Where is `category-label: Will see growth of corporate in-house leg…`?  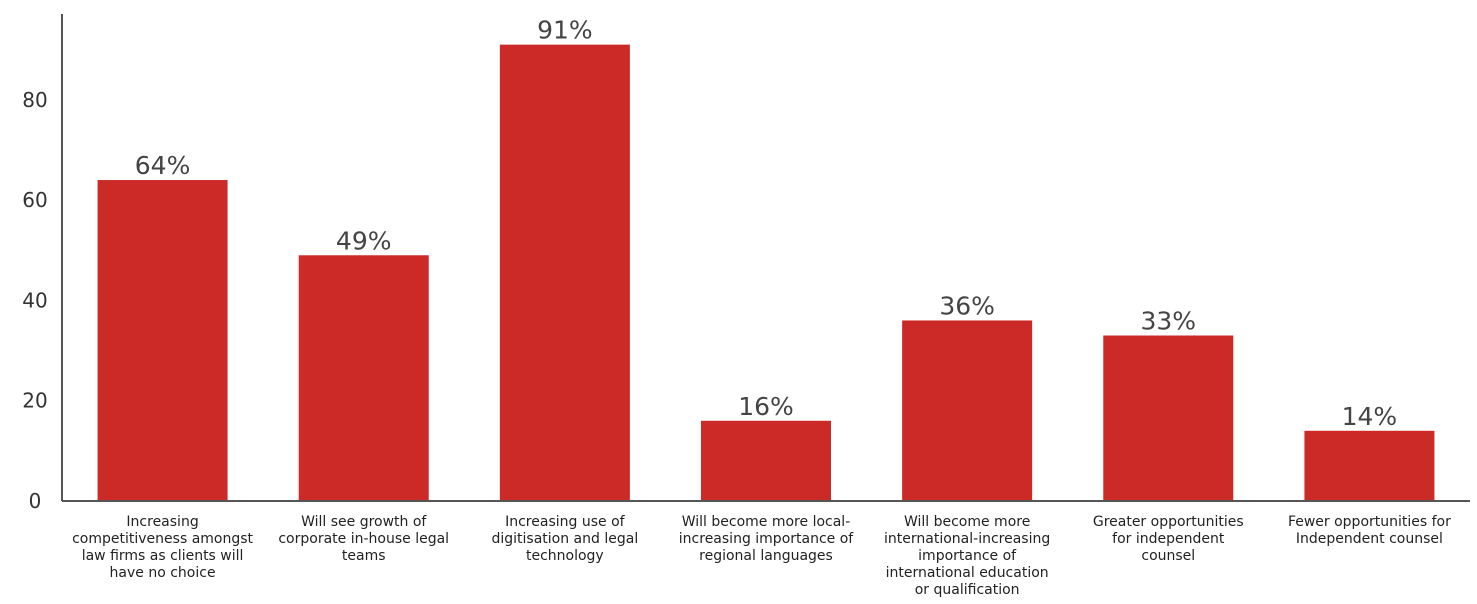 category-label: Will see growth of corporate in-house leg… is located at coordinates (363, 539).